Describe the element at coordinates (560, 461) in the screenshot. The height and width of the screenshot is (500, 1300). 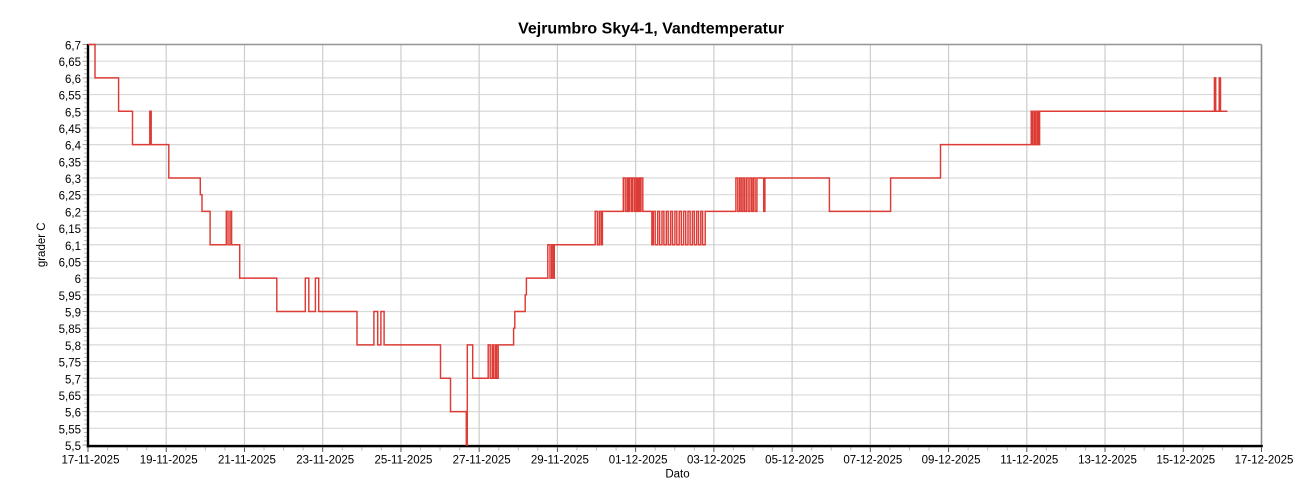
I see `svg-text: 29-11-2025` at that location.